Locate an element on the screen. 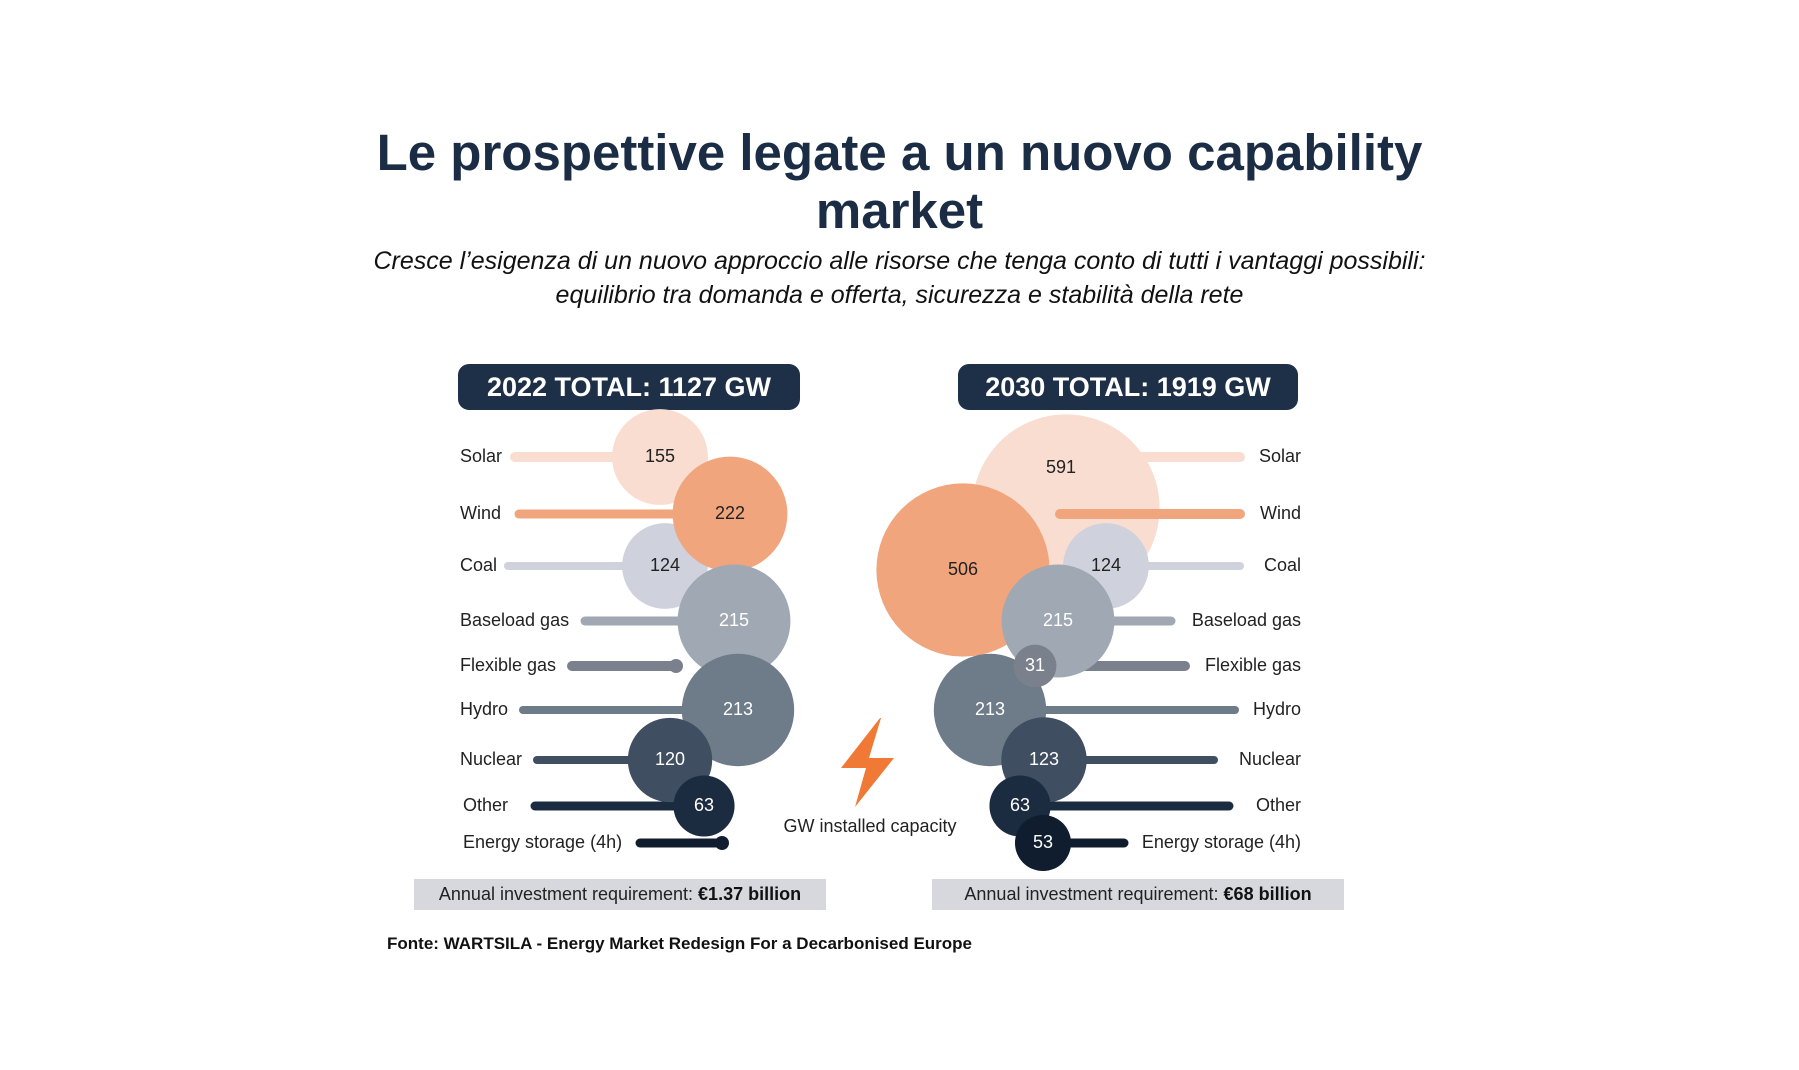  2030-label-baseload-gas: Baseload gas is located at coordinates (1246, 620).